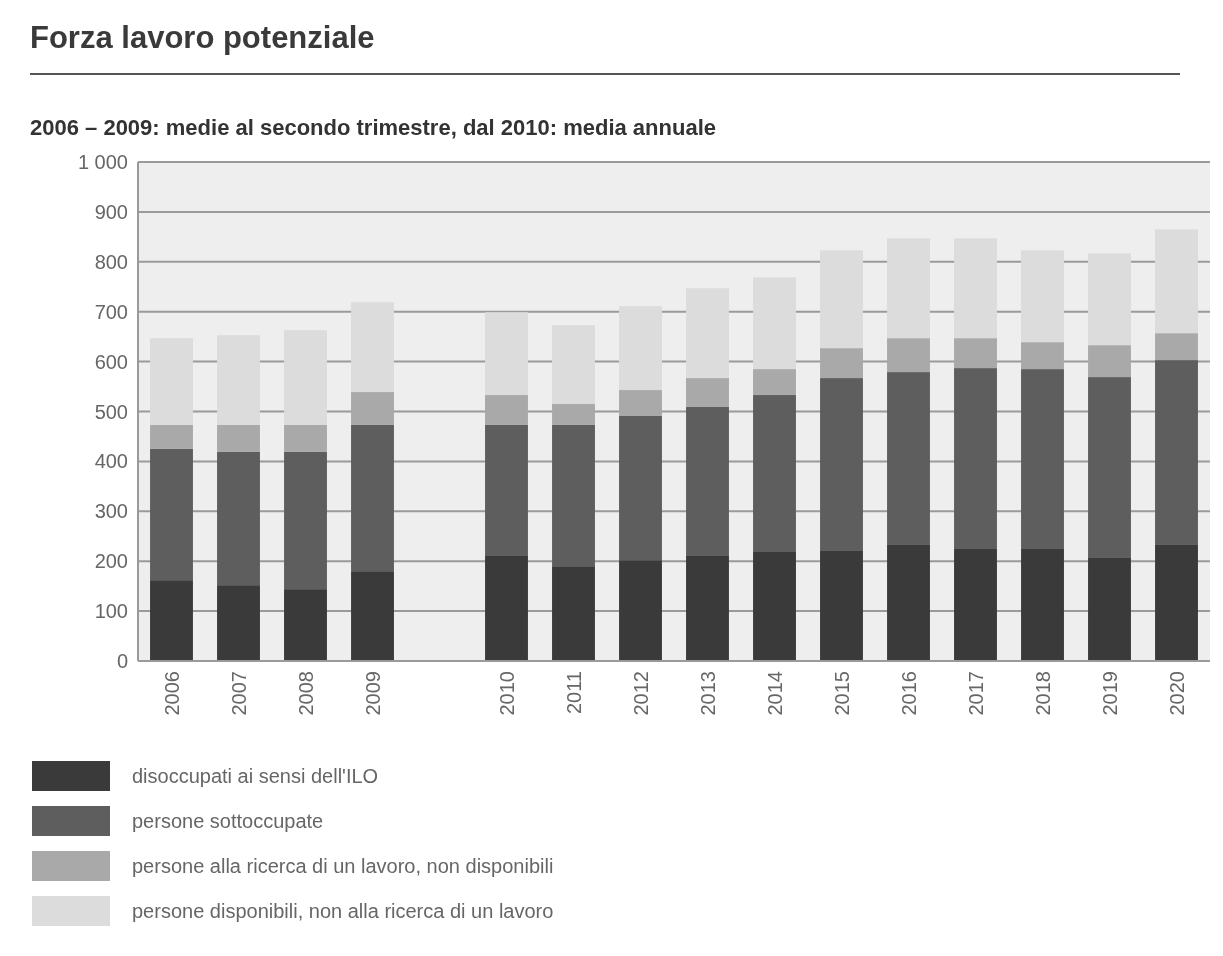  What do you see at coordinates (255, 776) in the screenshot?
I see `legend-label: disoccupati ai sensi dell'ILO` at bounding box center [255, 776].